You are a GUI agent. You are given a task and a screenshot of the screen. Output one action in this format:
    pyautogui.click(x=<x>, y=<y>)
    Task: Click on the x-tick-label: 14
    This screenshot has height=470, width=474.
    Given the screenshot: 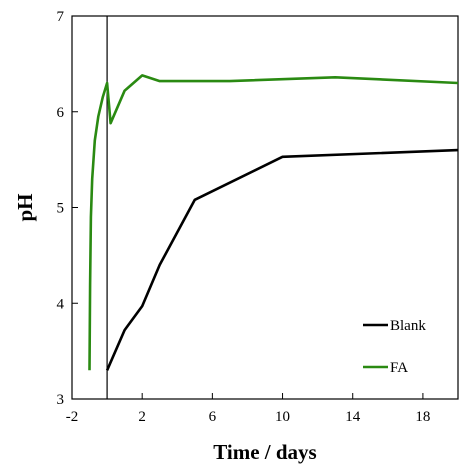 What is the action you would take?
    pyautogui.click(x=353, y=417)
    